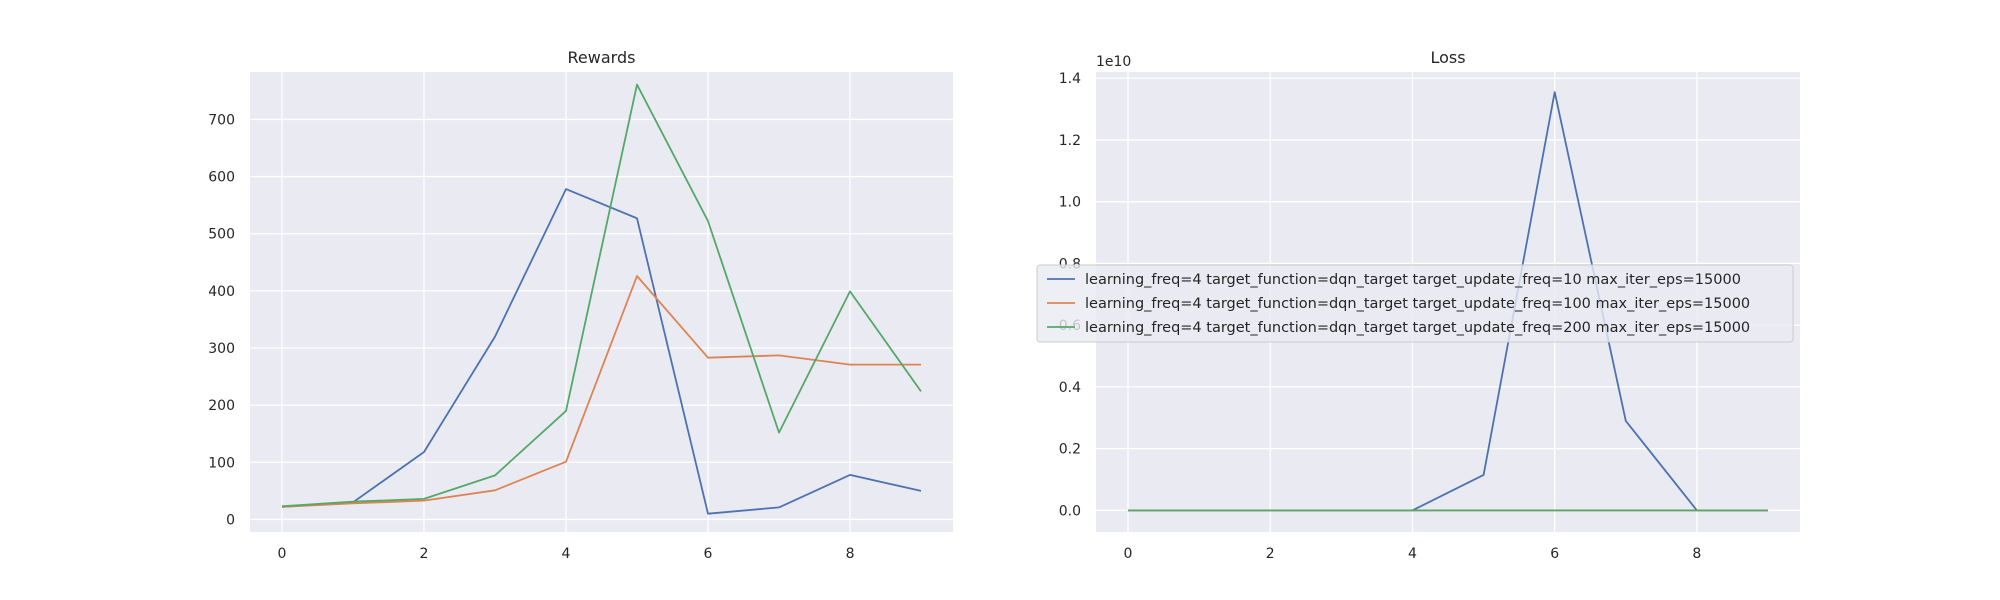 This screenshot has width=2000, height=600. Describe the element at coordinates (1070, 203) in the screenshot. I see `y-tick-label: 1.0` at that location.